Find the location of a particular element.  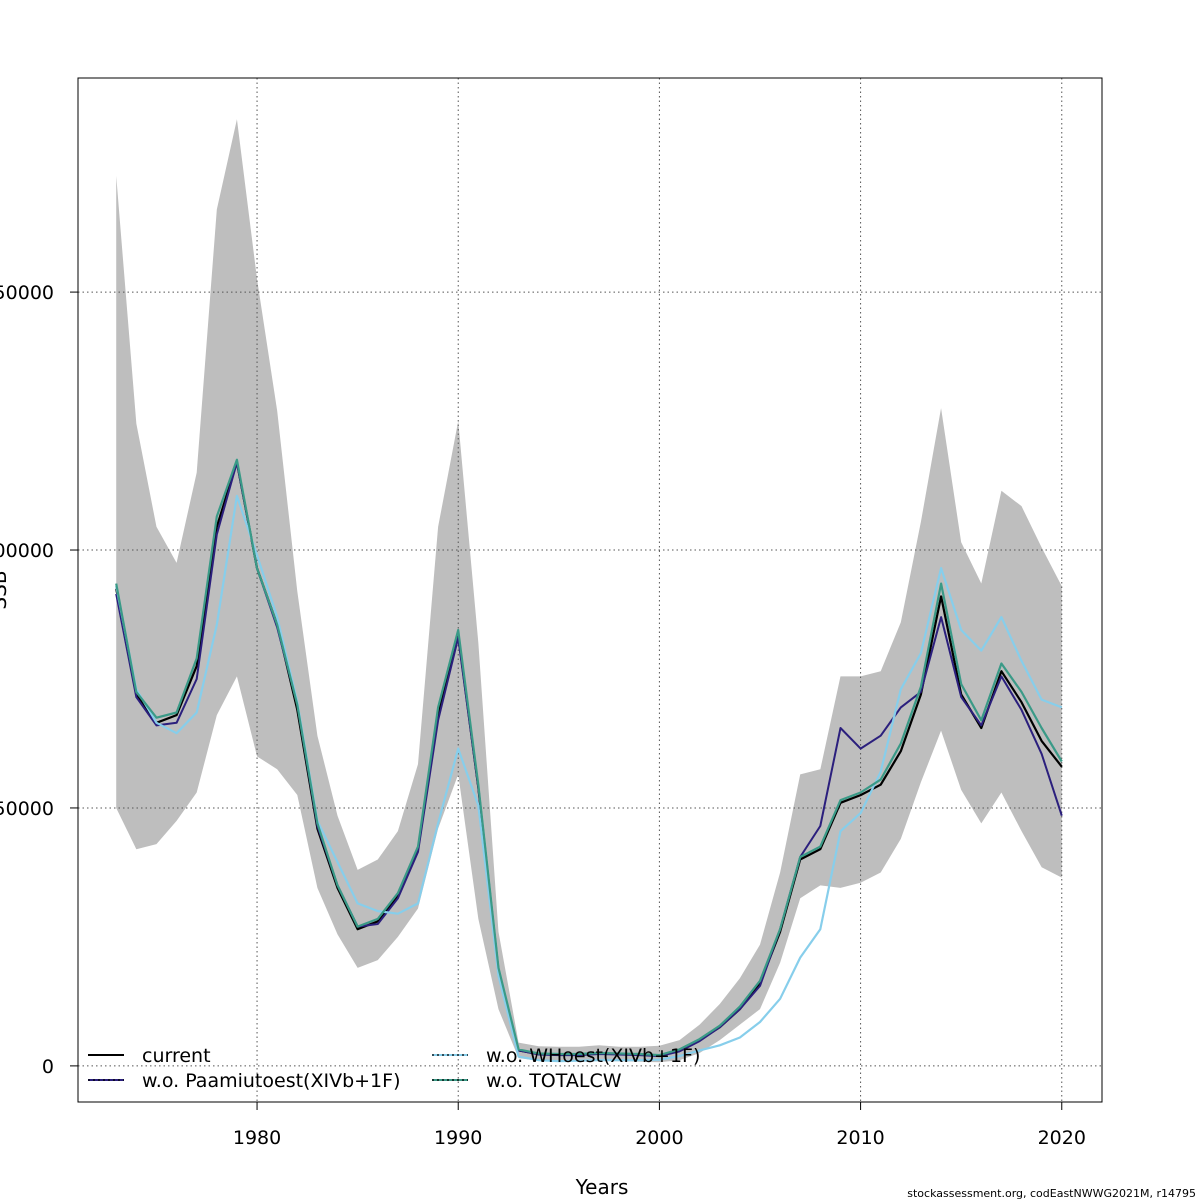

x-tick-label: 1980 is located at coordinates (257, 1138).